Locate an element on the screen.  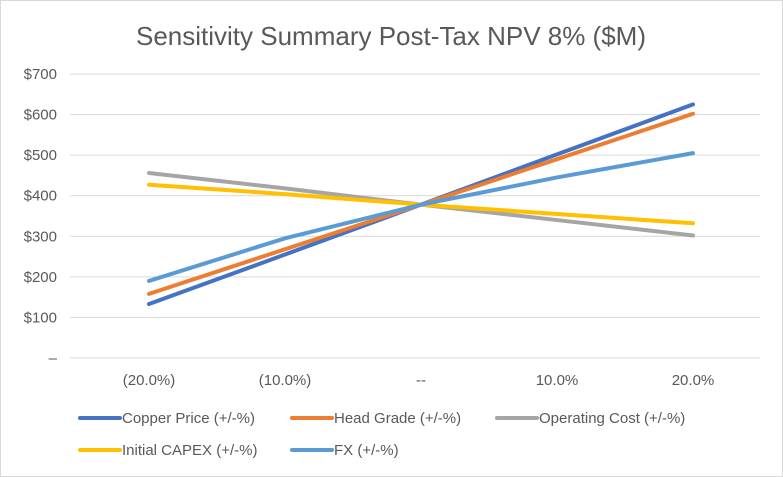
y-tick-label: $700 is located at coordinates (40, 74).